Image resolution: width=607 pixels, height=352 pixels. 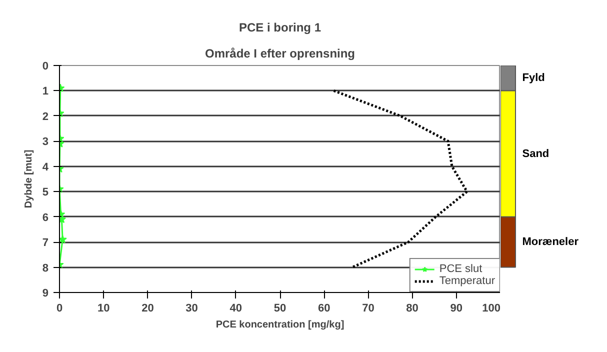 What do you see at coordinates (28, 179) in the screenshot?
I see `y-axis-title: Dybde [mut]` at bounding box center [28, 179].